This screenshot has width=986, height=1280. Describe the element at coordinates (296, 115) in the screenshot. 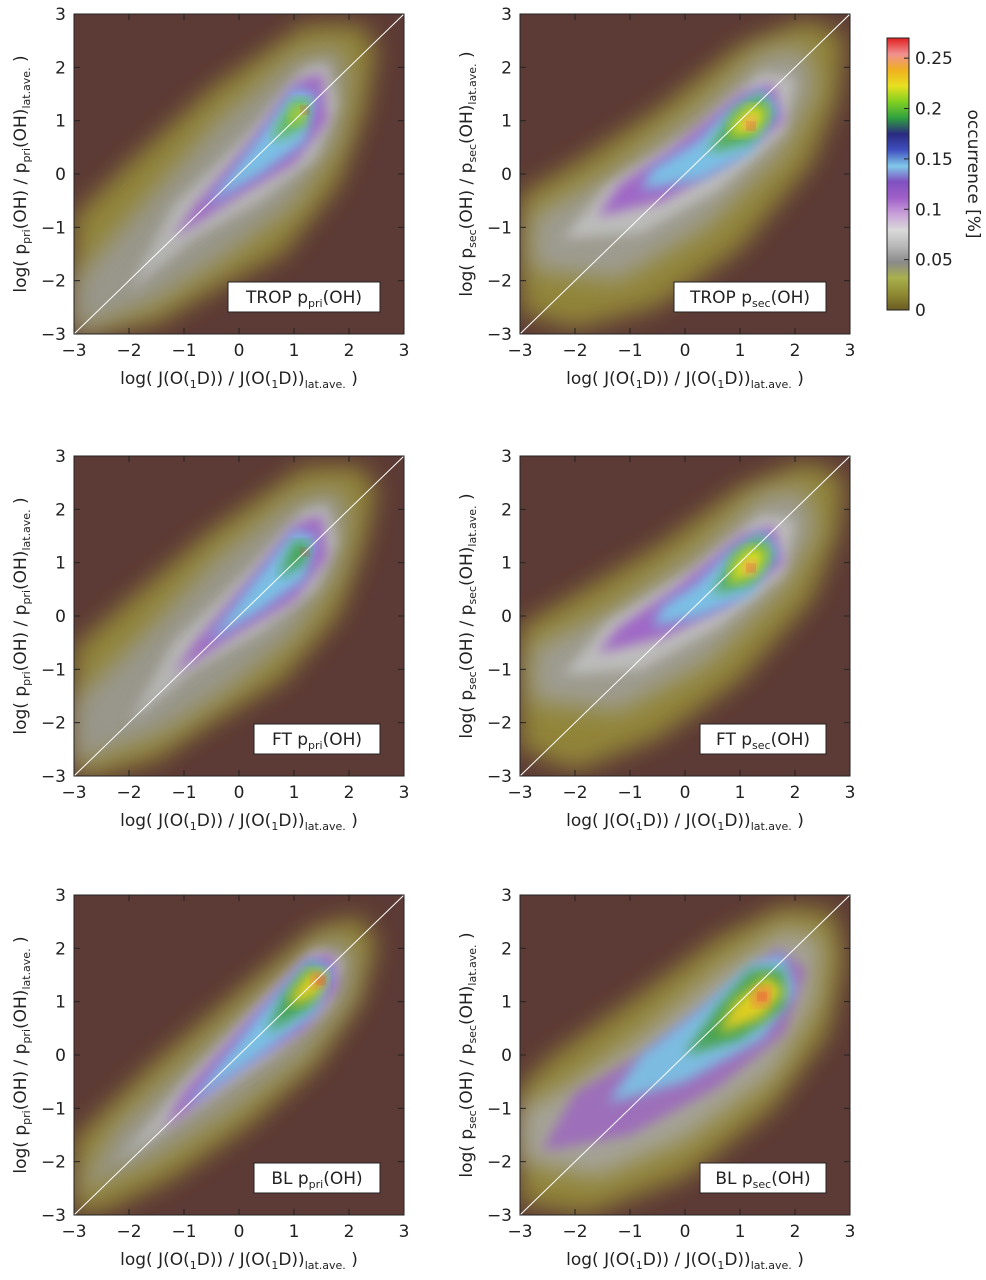

I see `density-contour` at that location.